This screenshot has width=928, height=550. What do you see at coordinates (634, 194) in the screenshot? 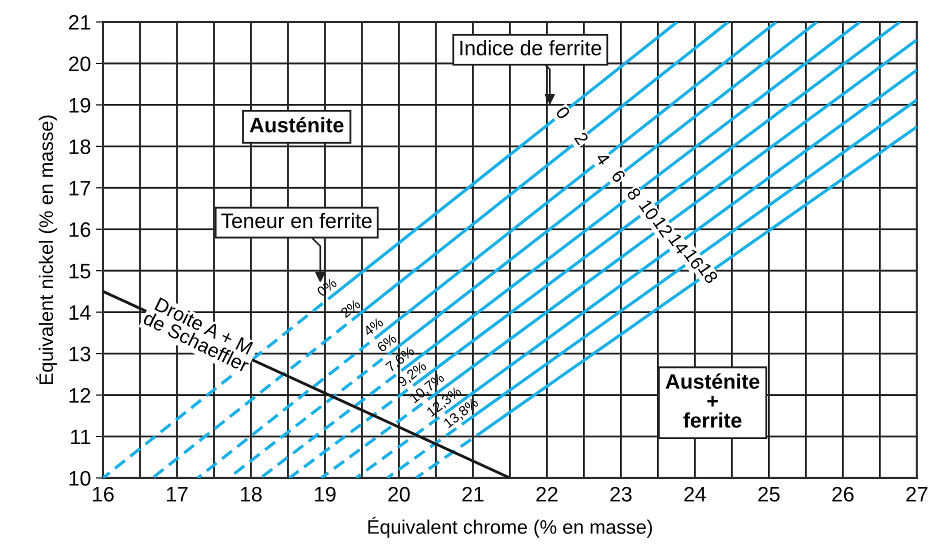
I see `annotation: 8` at bounding box center [634, 194].